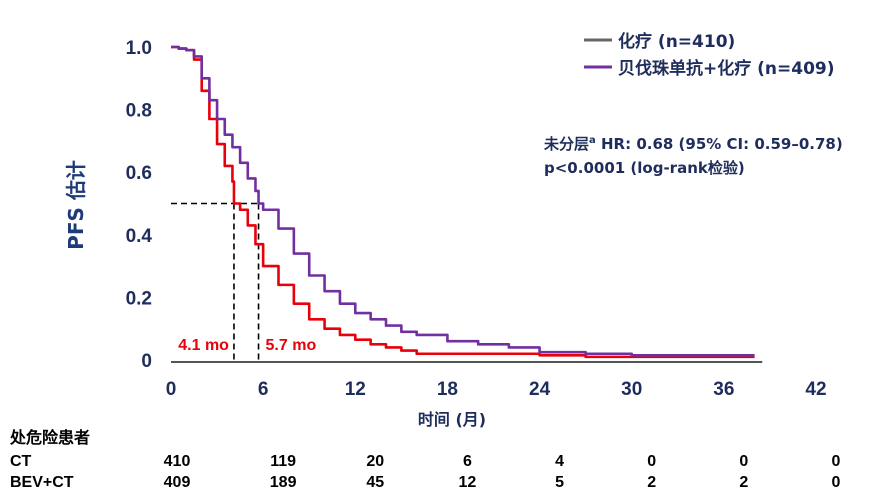 The width and height of the screenshot is (880, 492). Describe the element at coordinates (263, 389) in the screenshot. I see `x-tick-label: 6` at that location.